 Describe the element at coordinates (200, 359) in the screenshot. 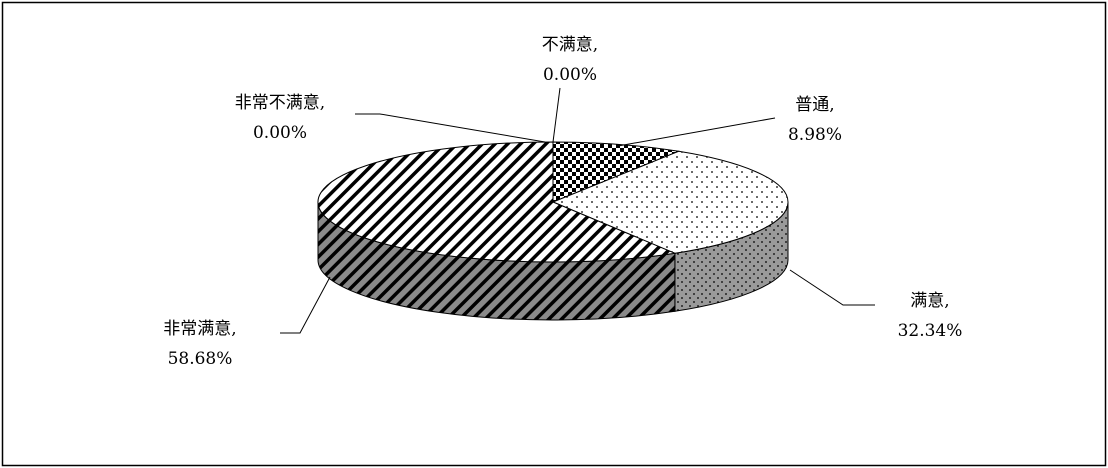

I see `slice-value-label-3: 58.68%` at that location.